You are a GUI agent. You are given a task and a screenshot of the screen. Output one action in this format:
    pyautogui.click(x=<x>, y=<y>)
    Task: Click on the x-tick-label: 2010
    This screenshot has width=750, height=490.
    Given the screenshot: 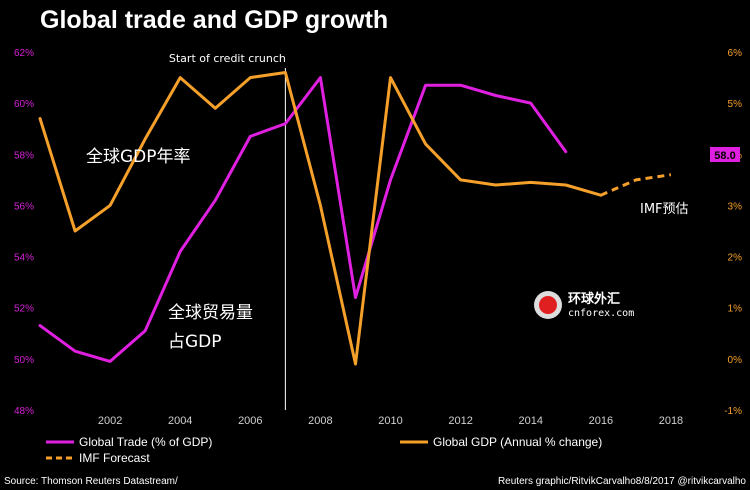 What is the action you would take?
    pyautogui.click(x=390, y=421)
    